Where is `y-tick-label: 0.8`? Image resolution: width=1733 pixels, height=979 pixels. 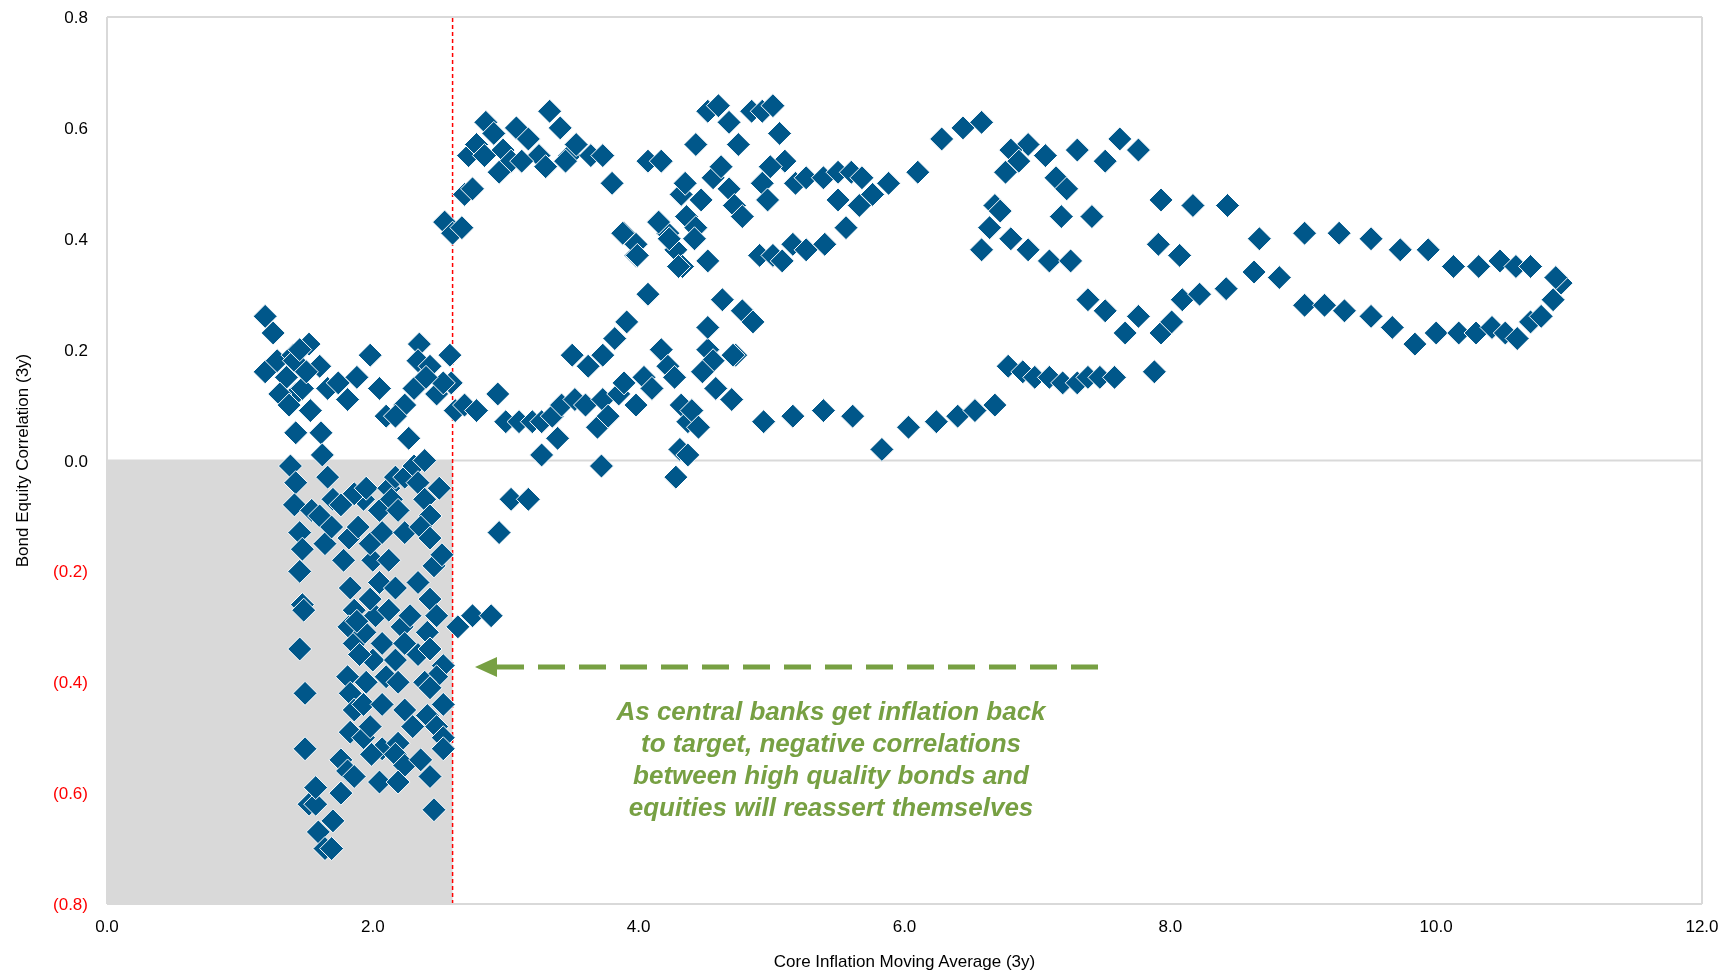 y-tick-label: 0.8 is located at coordinates (76, 17).